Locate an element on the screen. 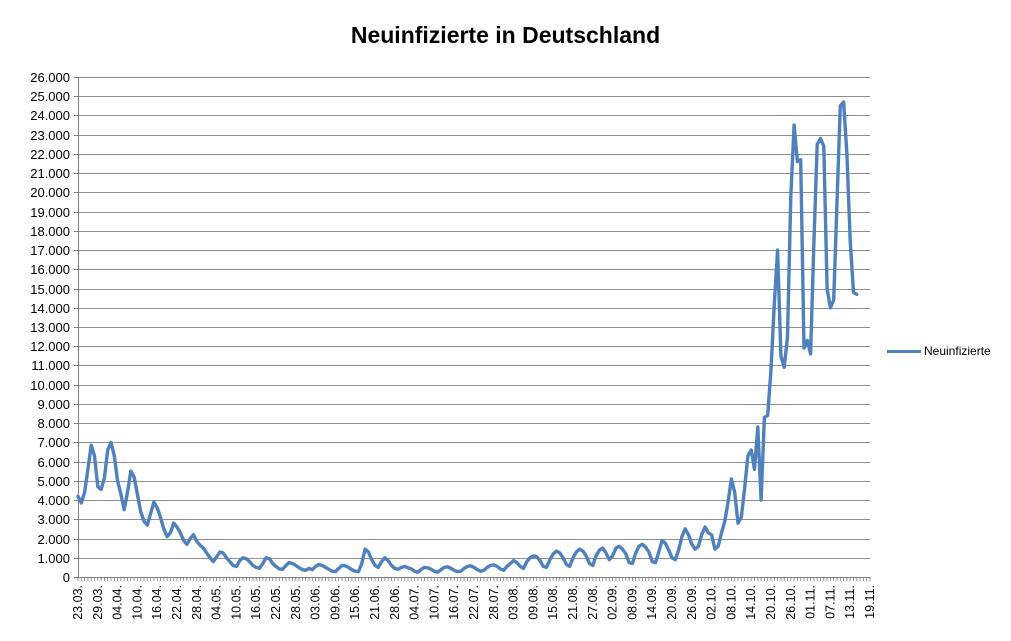 This screenshot has height=641, width=1011. y-axis-tick-label: 15.000 is located at coordinates (50, 289).